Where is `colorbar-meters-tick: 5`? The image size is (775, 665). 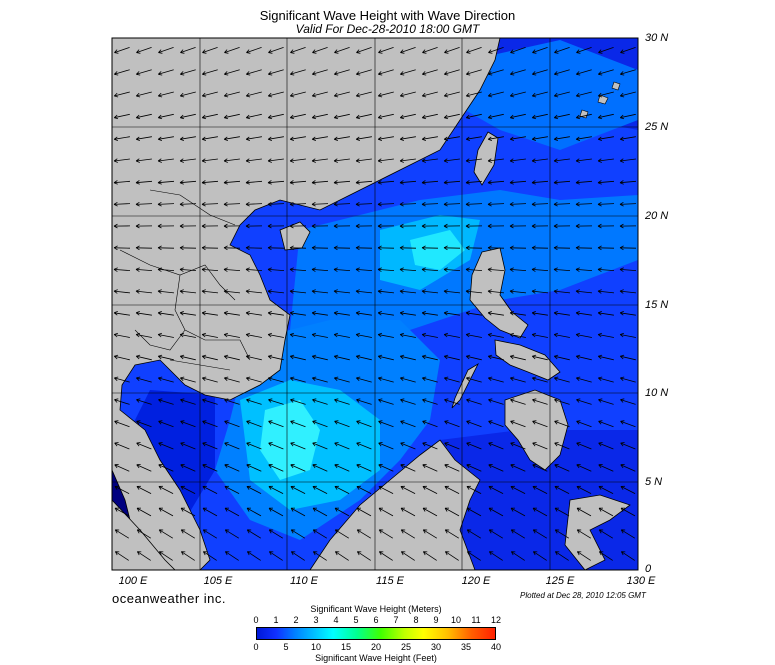 colorbar-meters-tick: 5 is located at coordinates (356, 620).